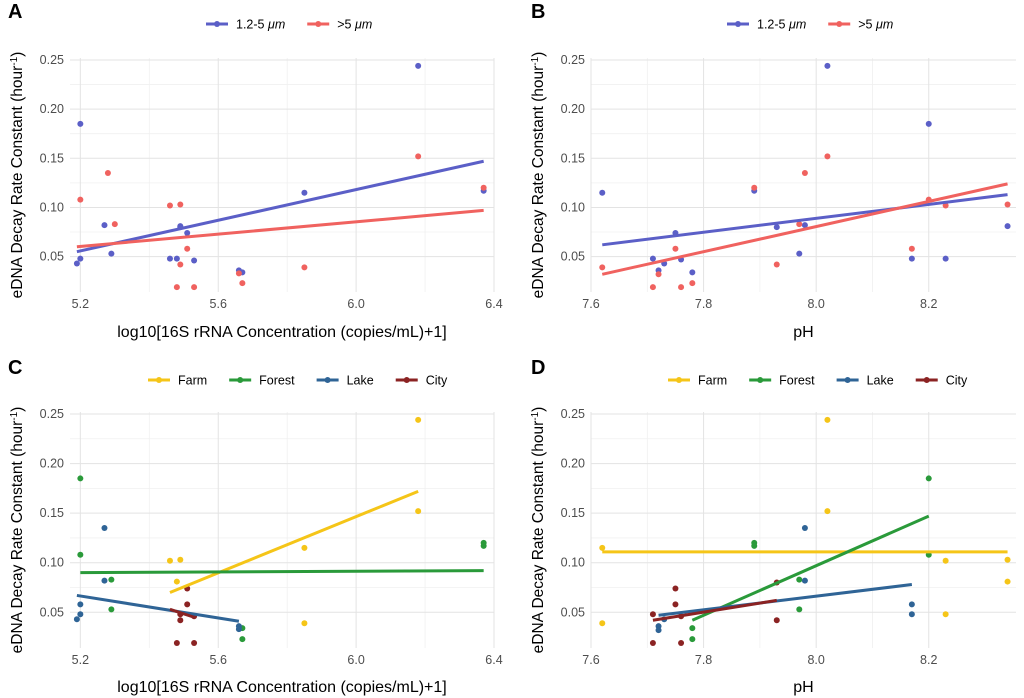 The width and height of the screenshot is (1024, 698). I want to click on x-tick-label: 5.2, so click(80, 304).